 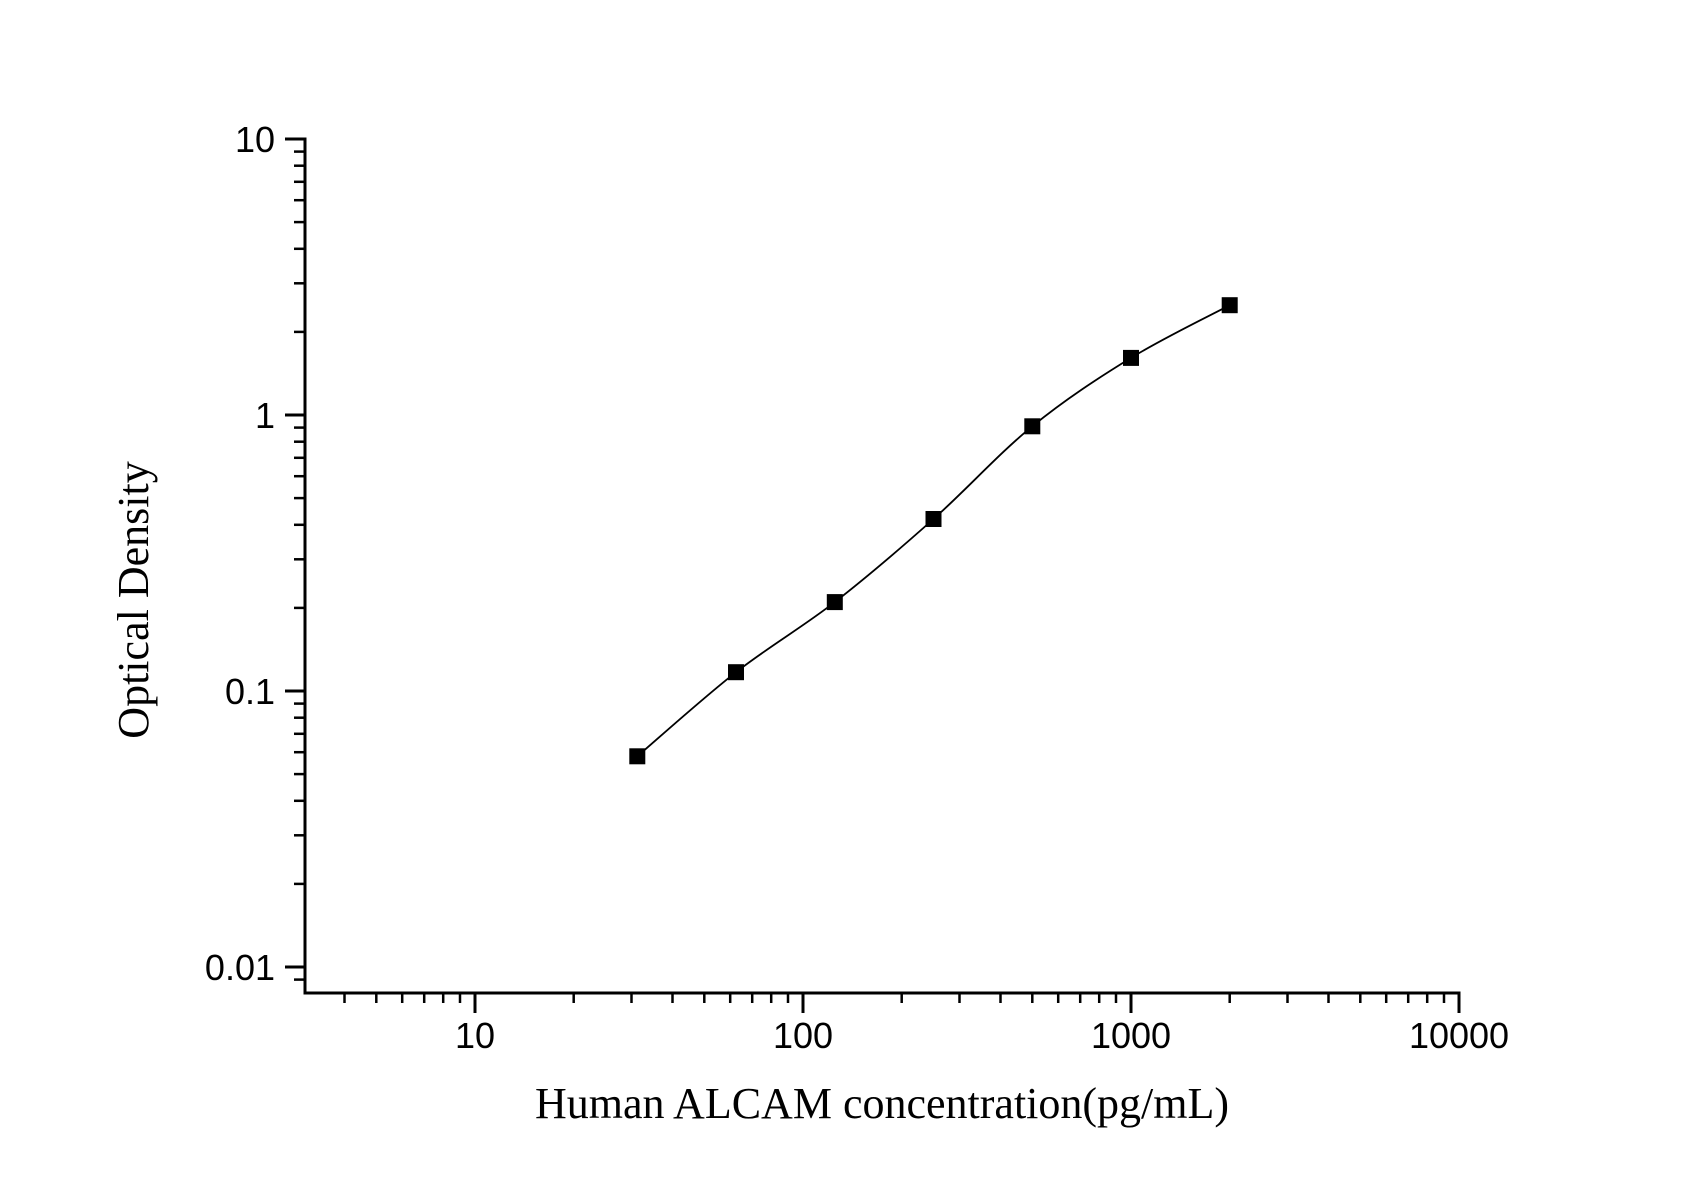 I want to click on x-tick-label: 1000, so click(x=1131, y=1035).